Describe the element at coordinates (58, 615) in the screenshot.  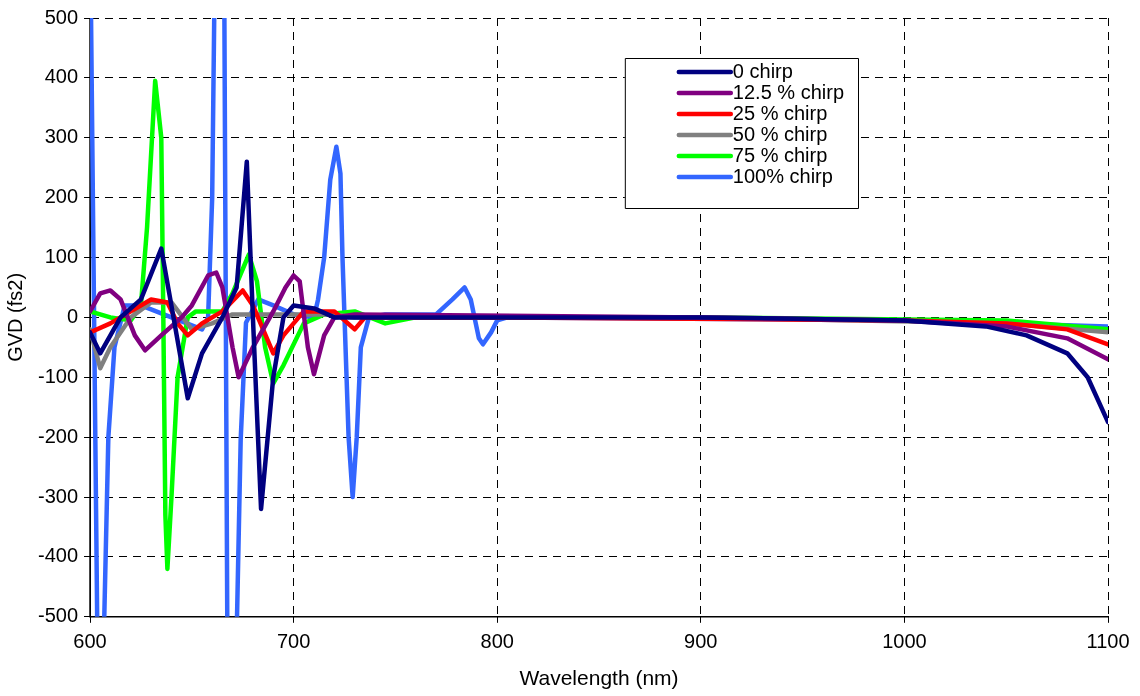
I see `y-tick-label: -500` at that location.